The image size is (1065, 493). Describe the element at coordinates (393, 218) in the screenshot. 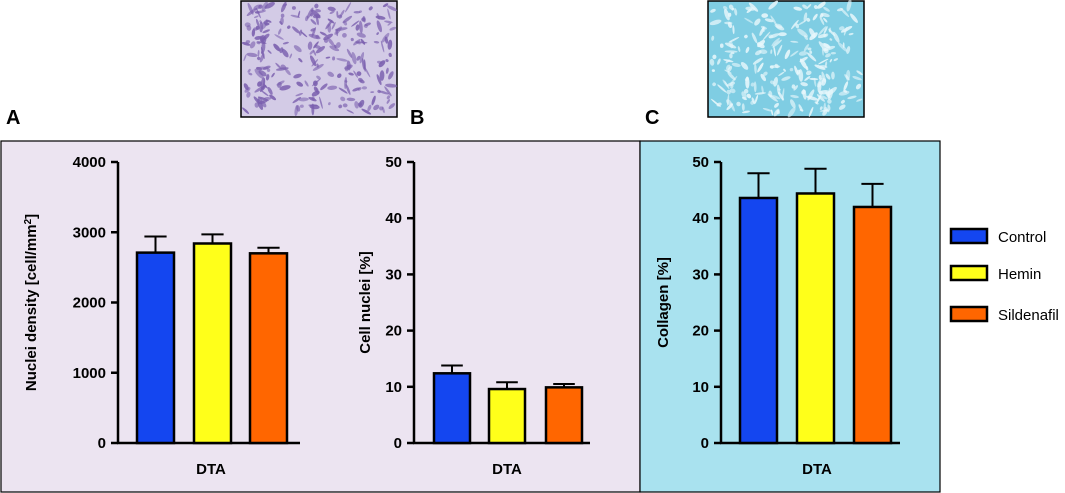

I see `y-tick-label: 40` at that location.